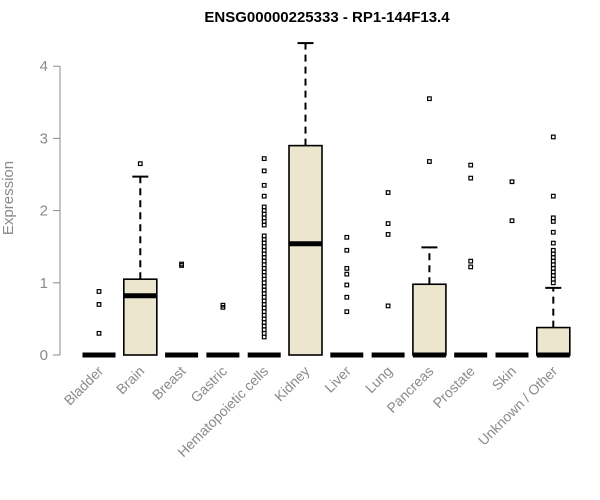  What do you see at coordinates (44, 211) in the screenshot?
I see `y-tick-label: 2` at bounding box center [44, 211].